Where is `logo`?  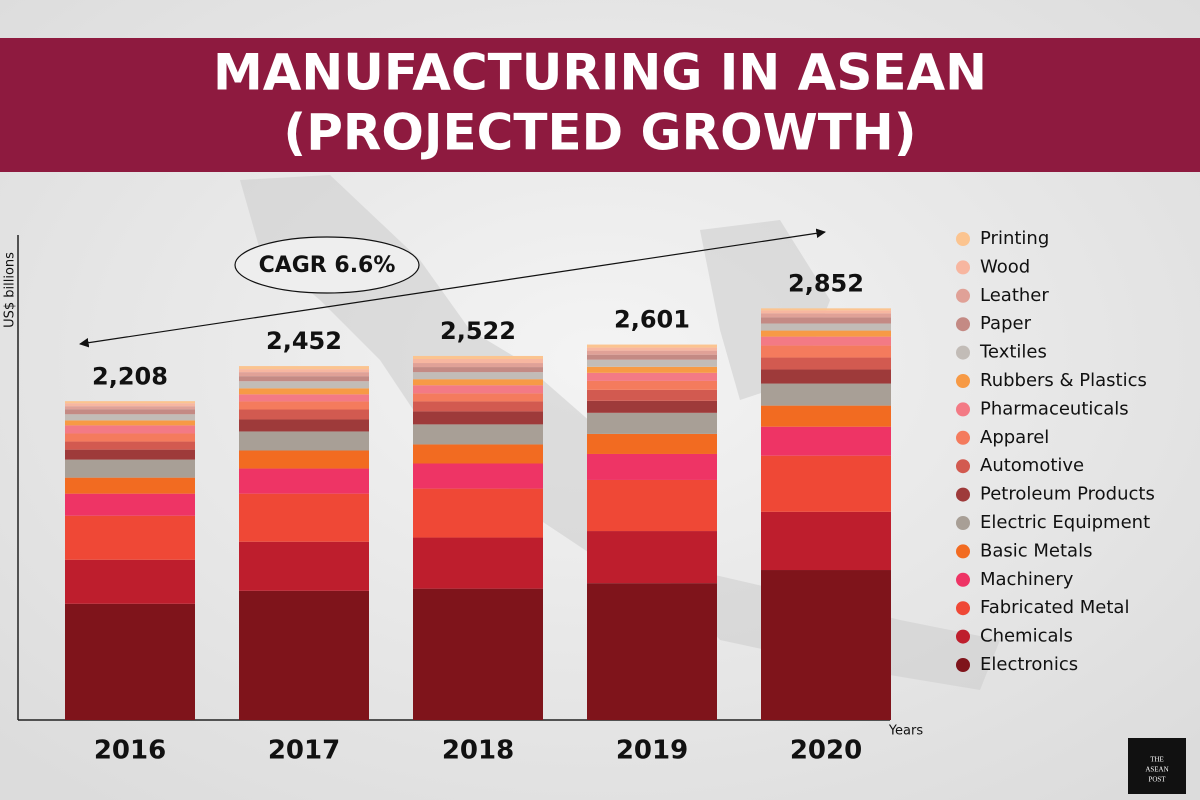
logo is located at coordinates (1157, 766).